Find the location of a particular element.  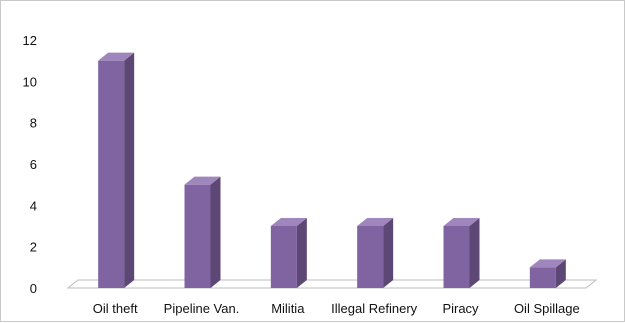

x-tick-label: Militia is located at coordinates (288, 308).